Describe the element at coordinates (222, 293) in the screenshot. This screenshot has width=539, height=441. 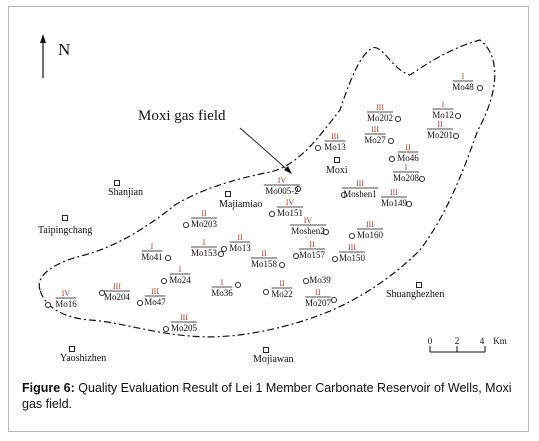
I see `well-name: Mo36` at that location.